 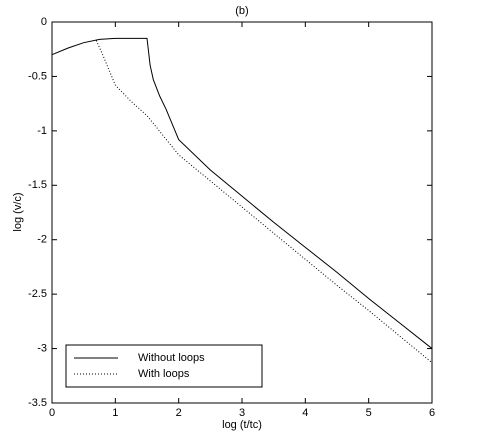 What do you see at coordinates (241, 11) in the screenshot?
I see `chart-title: (b)` at bounding box center [241, 11].